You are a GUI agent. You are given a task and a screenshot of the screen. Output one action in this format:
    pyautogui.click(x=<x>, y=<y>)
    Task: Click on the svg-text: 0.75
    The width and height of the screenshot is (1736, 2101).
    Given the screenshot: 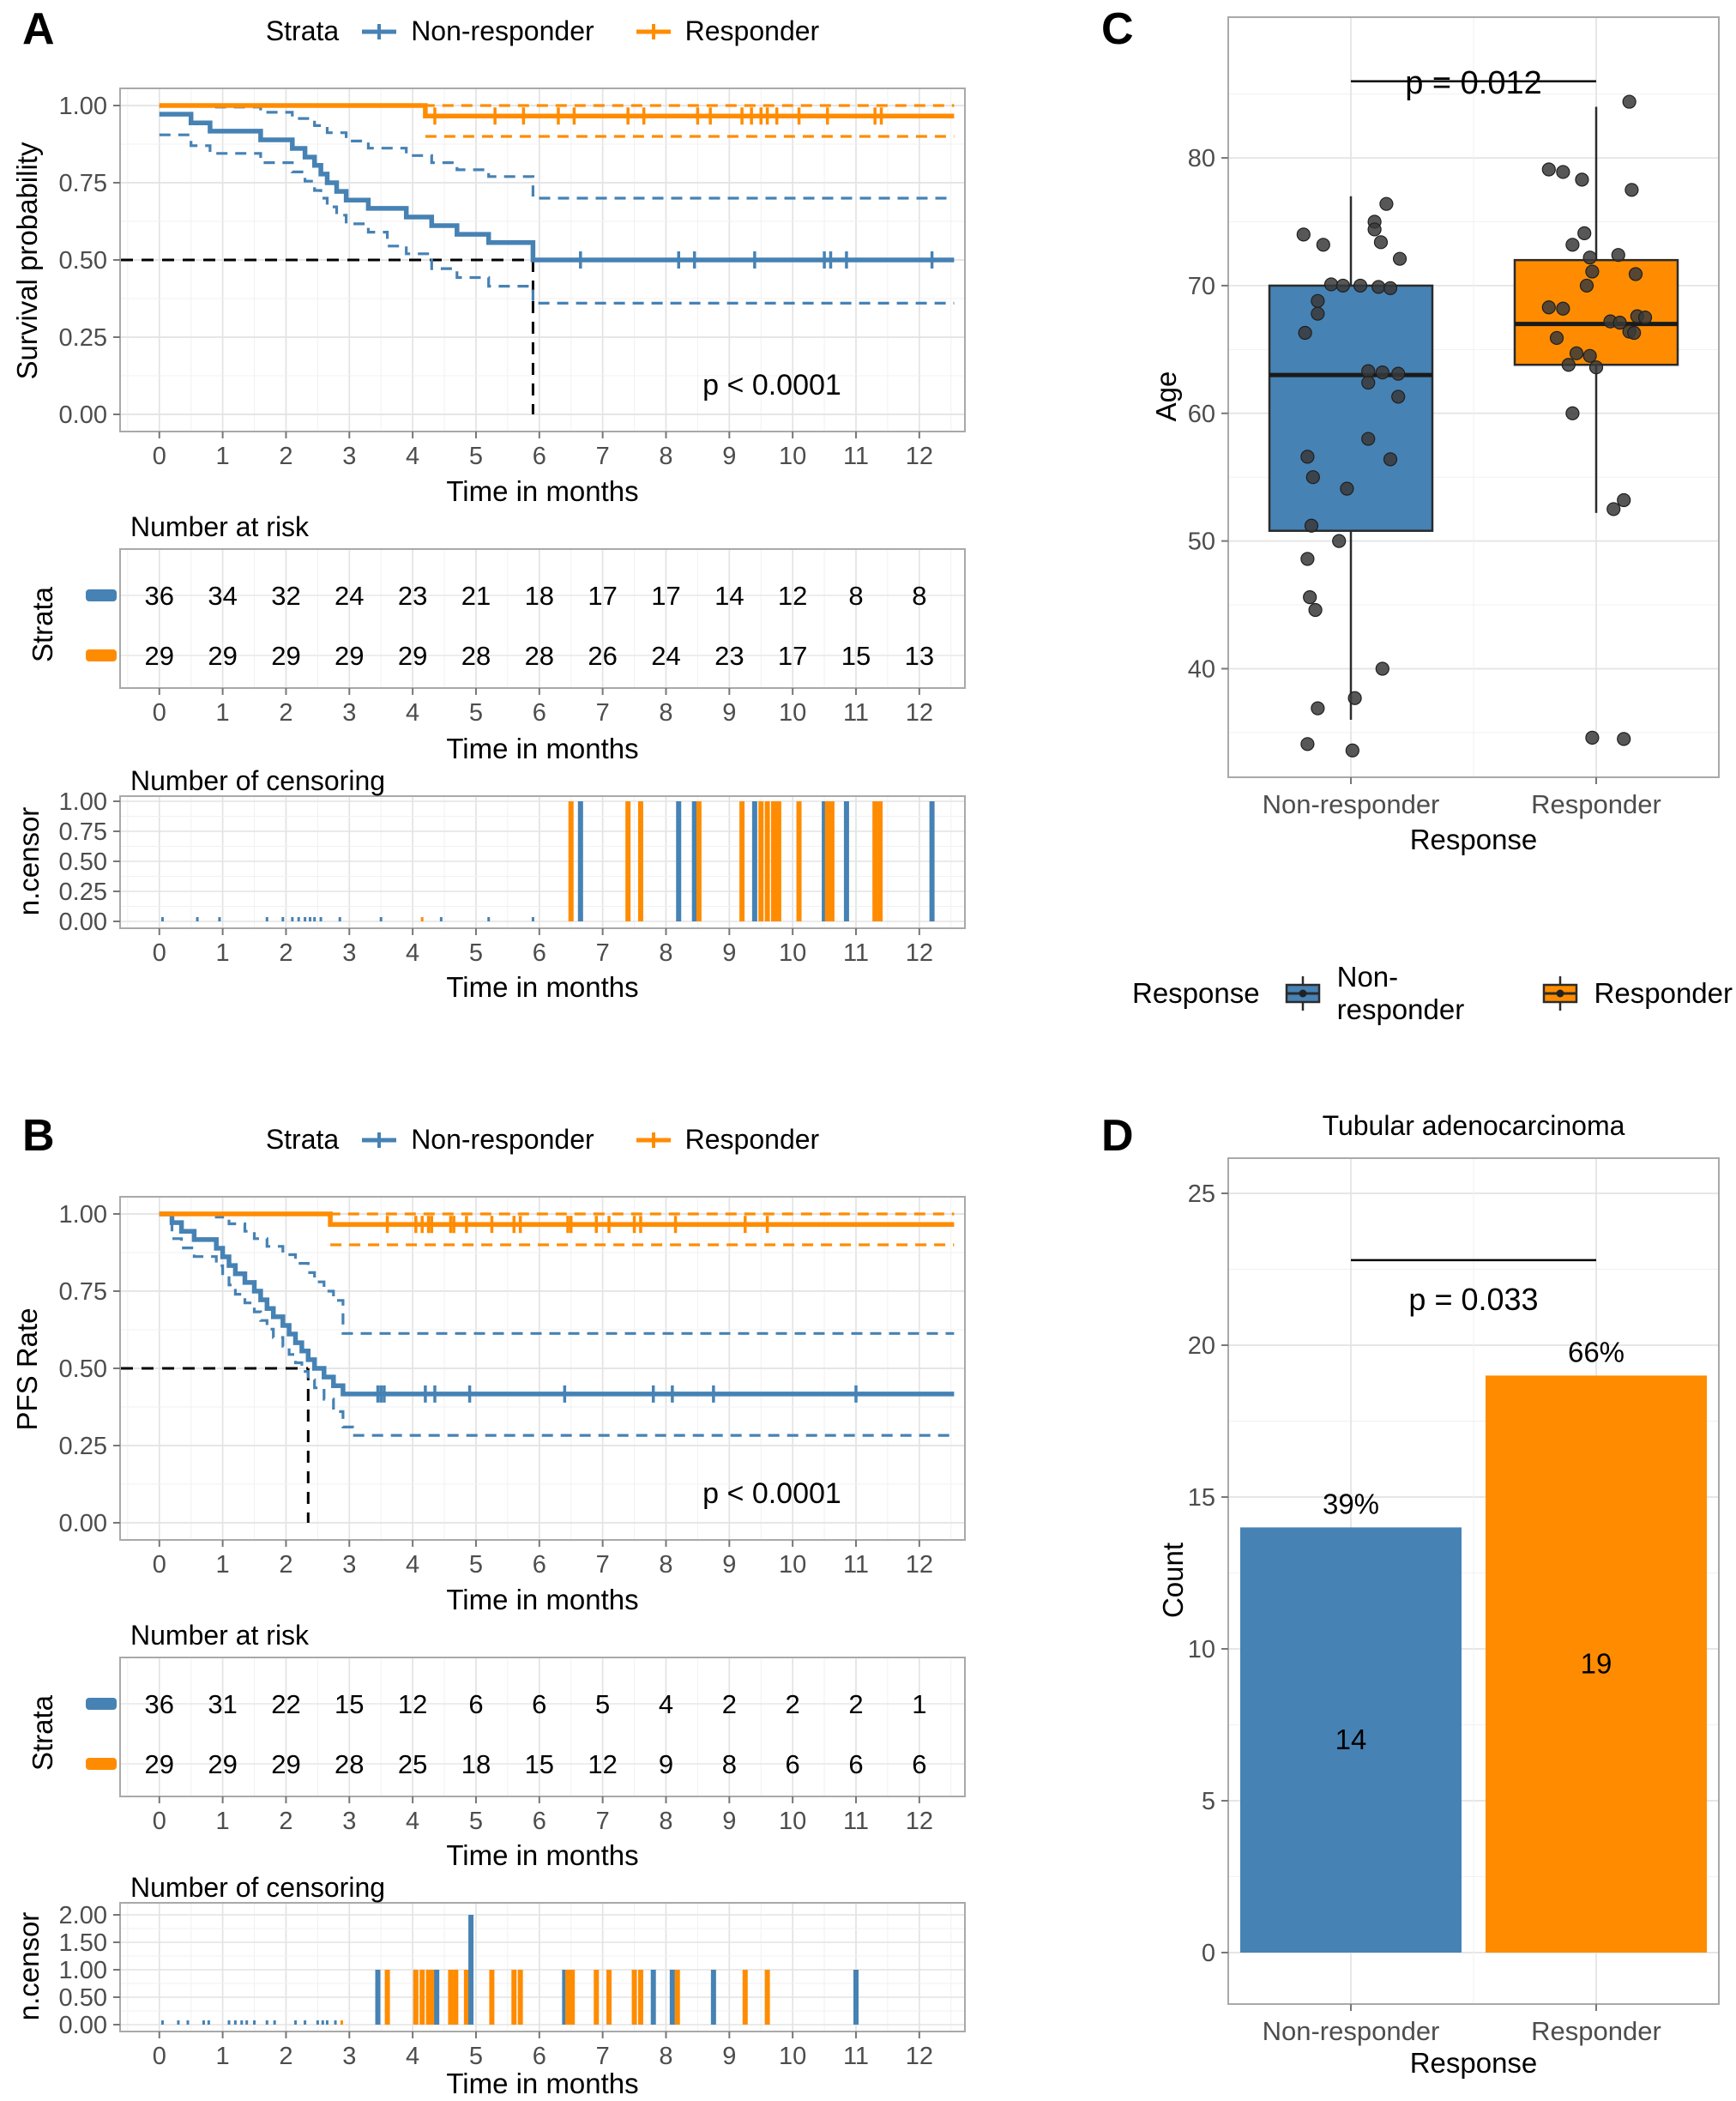 What is the action you would take?
    pyautogui.click(x=83, y=832)
    